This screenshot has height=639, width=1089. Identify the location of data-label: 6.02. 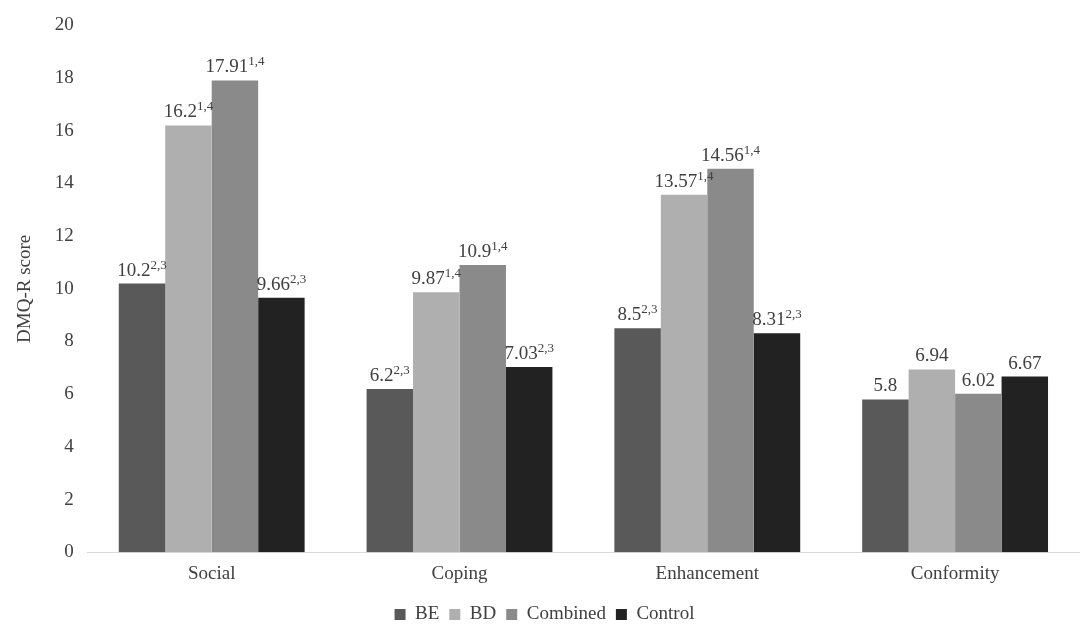
(978, 379).